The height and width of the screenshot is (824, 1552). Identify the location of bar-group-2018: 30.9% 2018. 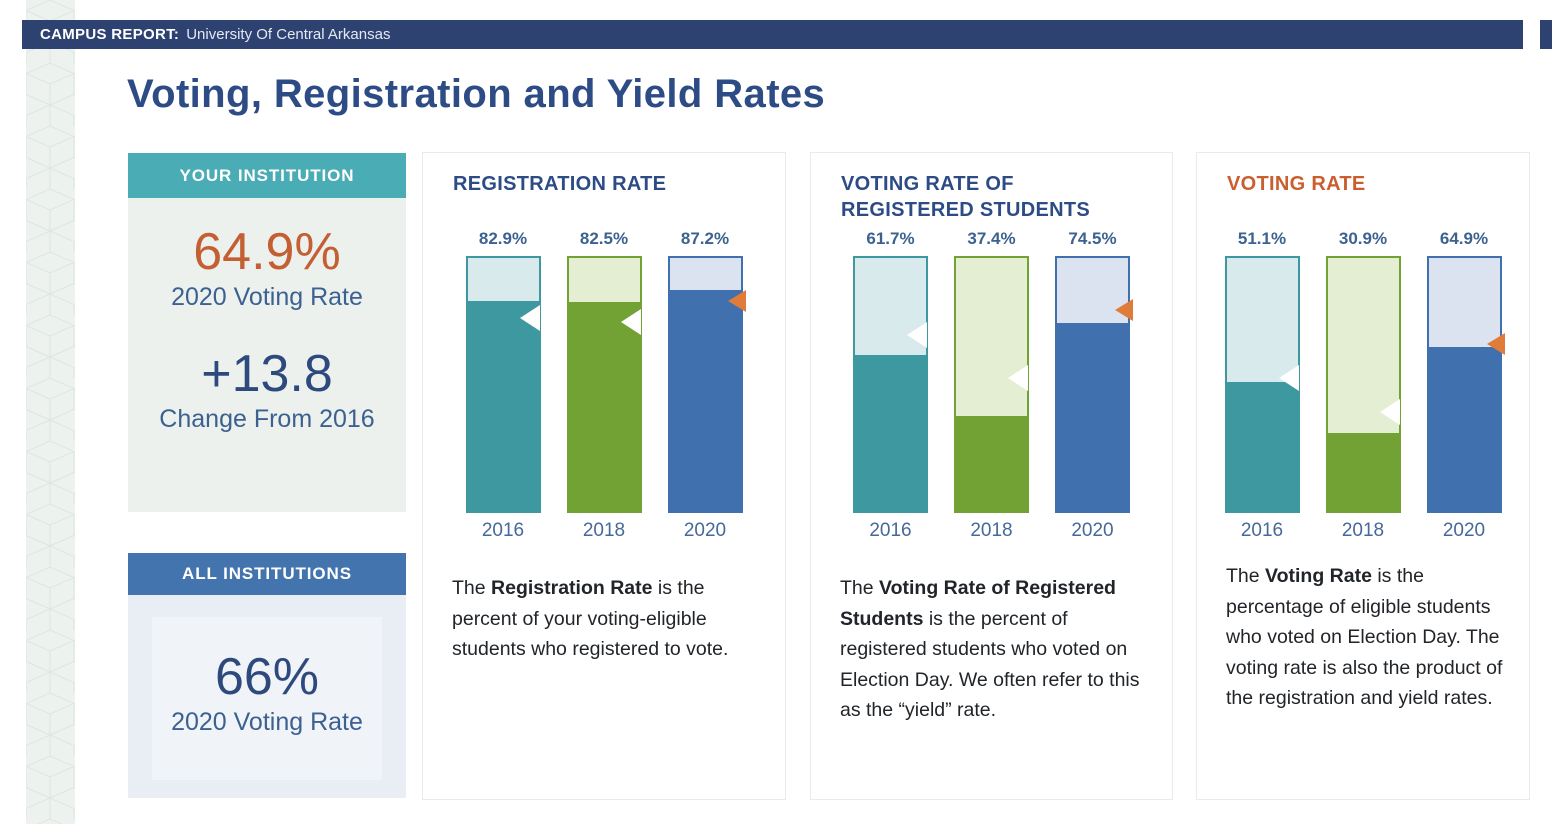
(1363, 385).